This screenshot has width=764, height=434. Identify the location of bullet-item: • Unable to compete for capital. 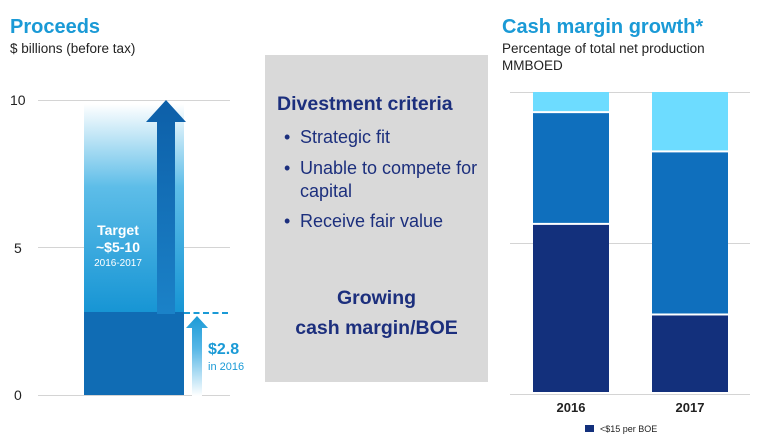
(382, 180).